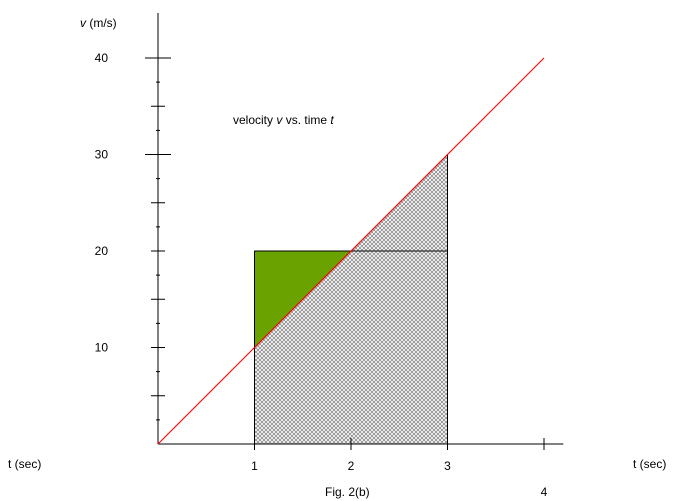  What do you see at coordinates (283, 120) in the screenshot?
I see `chart-title: velocity v vs. time t` at bounding box center [283, 120].